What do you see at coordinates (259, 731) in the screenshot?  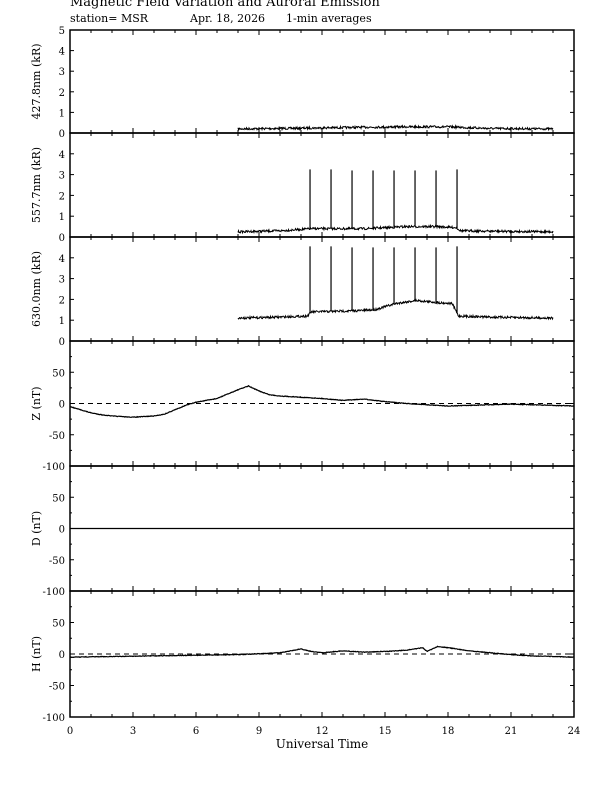 I see `x-tick-label: 9` at bounding box center [259, 731].